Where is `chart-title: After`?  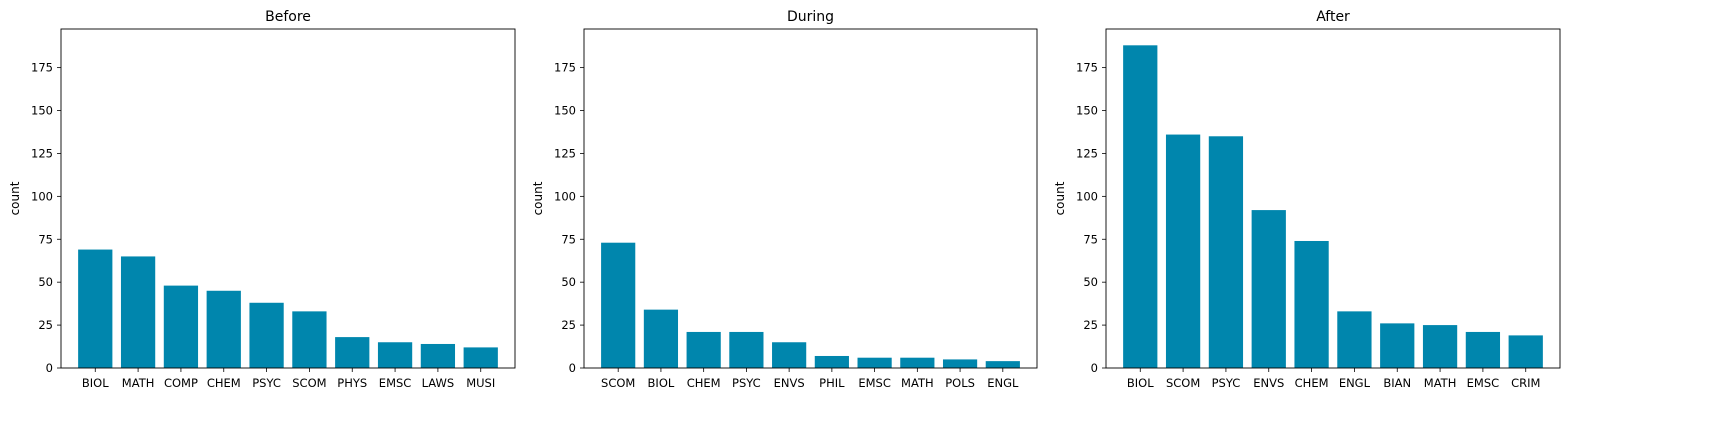
chart-title: After is located at coordinates (1333, 17).